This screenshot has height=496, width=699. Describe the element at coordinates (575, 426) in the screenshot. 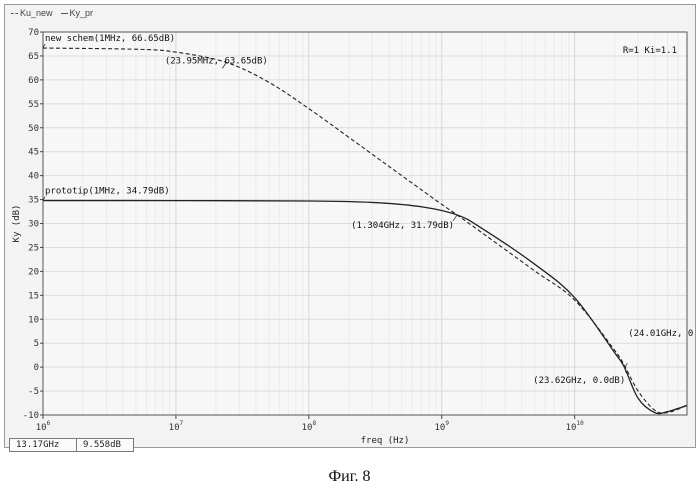

I see `x-tick-label: 10¹⁰` at that location.